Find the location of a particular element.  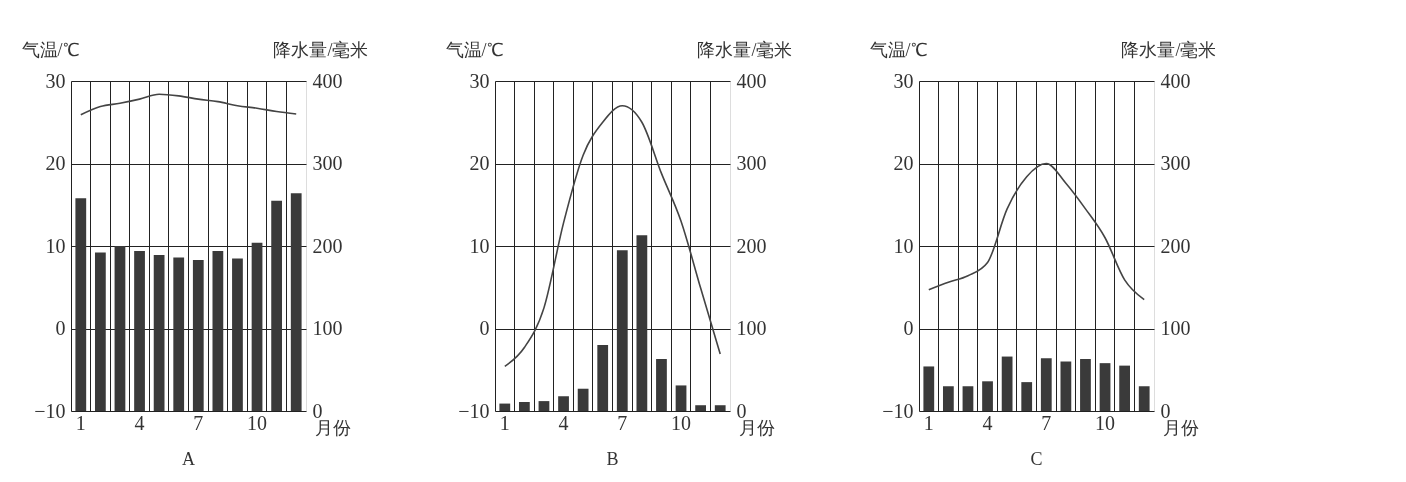

text: B is located at coordinates (612, 459).